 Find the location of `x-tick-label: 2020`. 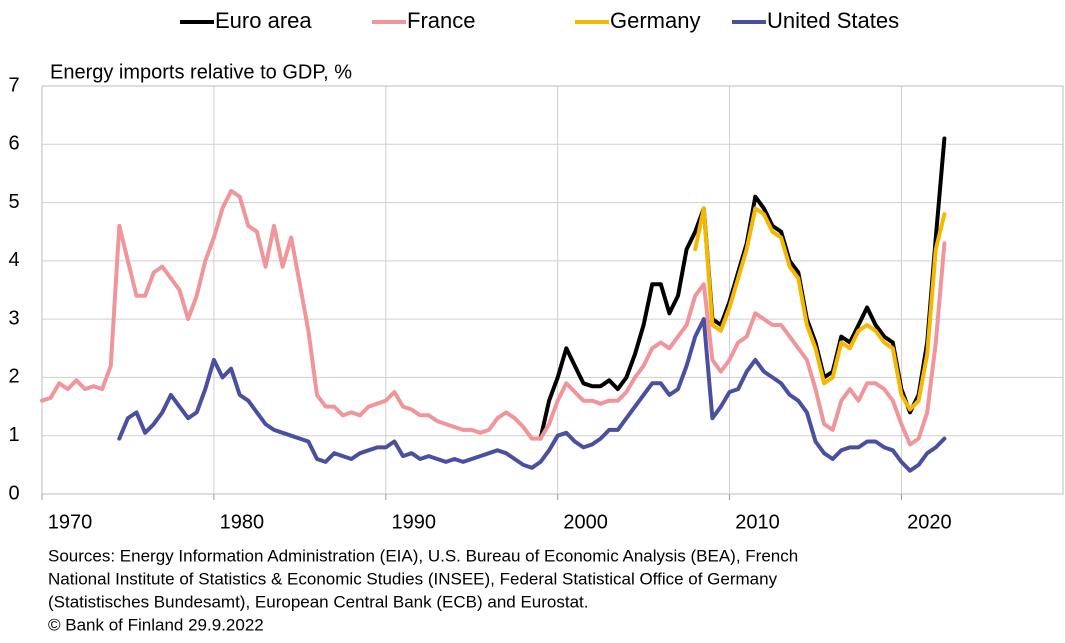

x-tick-label: 2020 is located at coordinates (929, 522).